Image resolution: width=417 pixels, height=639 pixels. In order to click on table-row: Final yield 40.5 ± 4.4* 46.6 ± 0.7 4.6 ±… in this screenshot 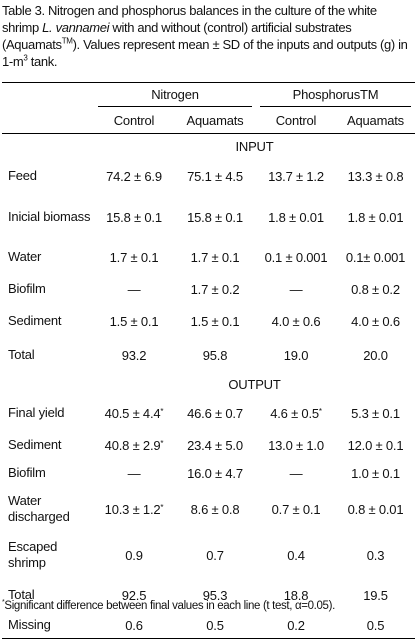, I will do `click(208, 413)`.